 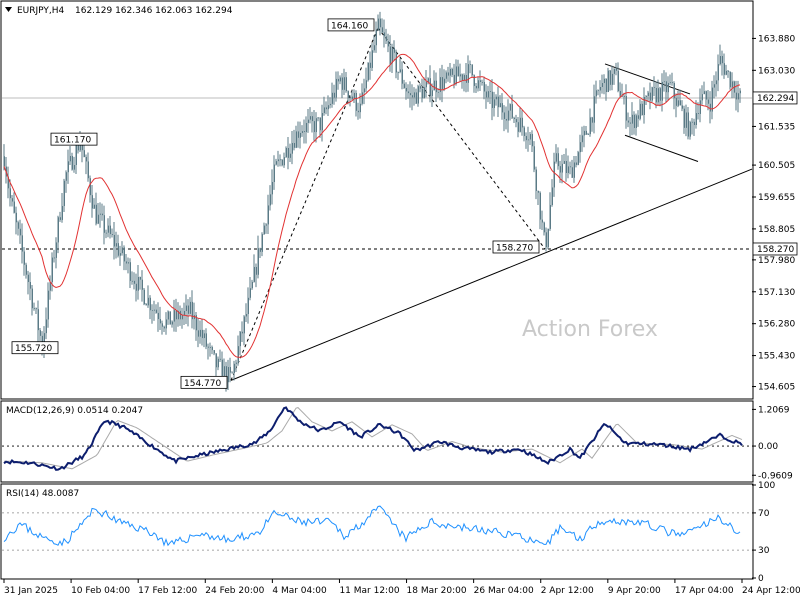 I want to click on time-tick-label: 18 Mar 20:00, so click(x=437, y=591).